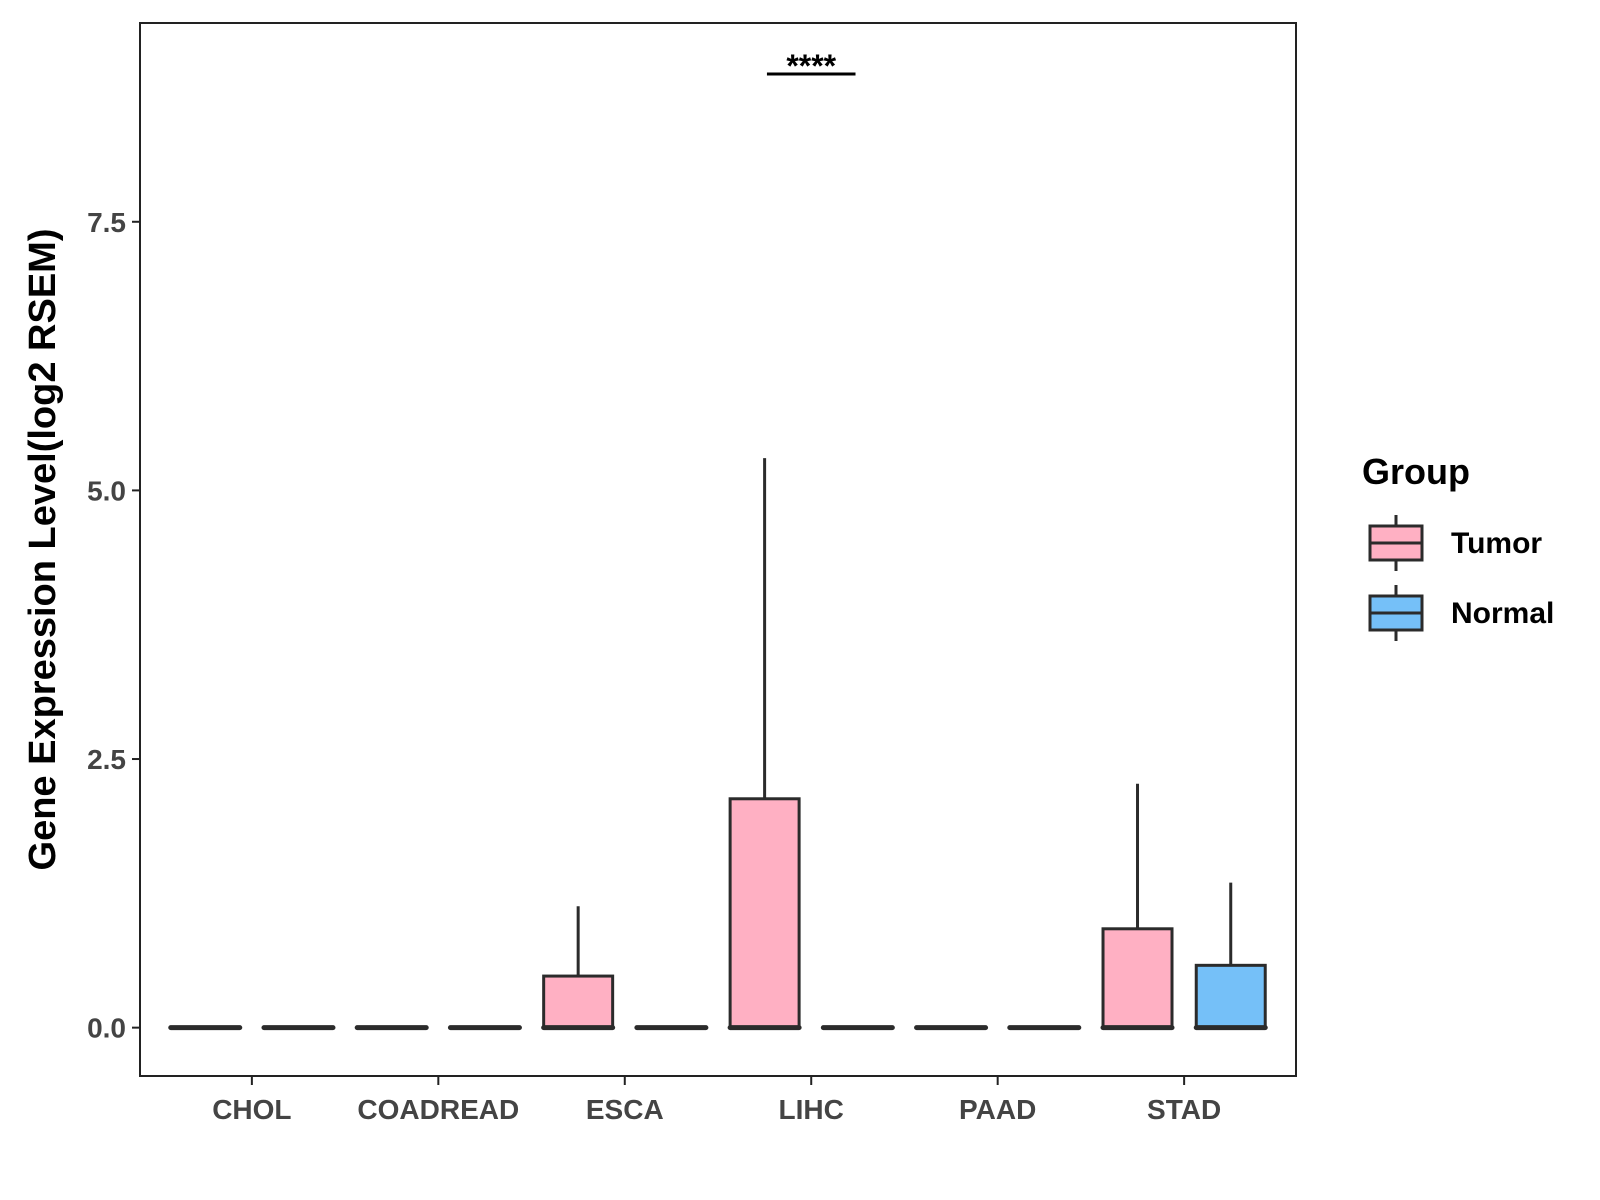 Image resolution: width=1600 pixels, height=1200 pixels. I want to click on y-axis-title: Gene Expression Level(log2 RSEM), so click(43, 550).